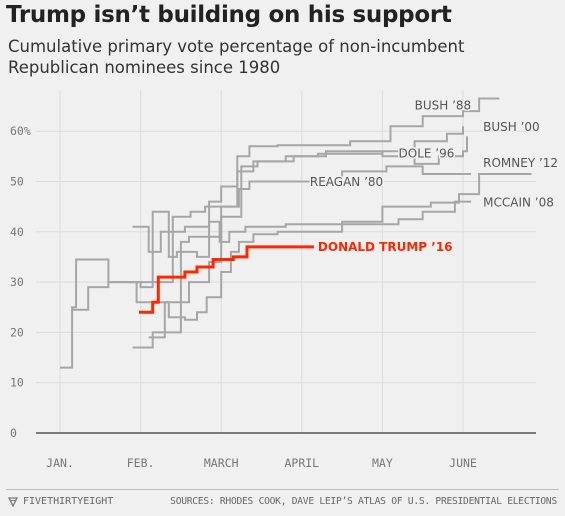 Image resolution: width=565 pixels, height=516 pixels. I want to click on x-tick-label: JAN., so click(60, 463).